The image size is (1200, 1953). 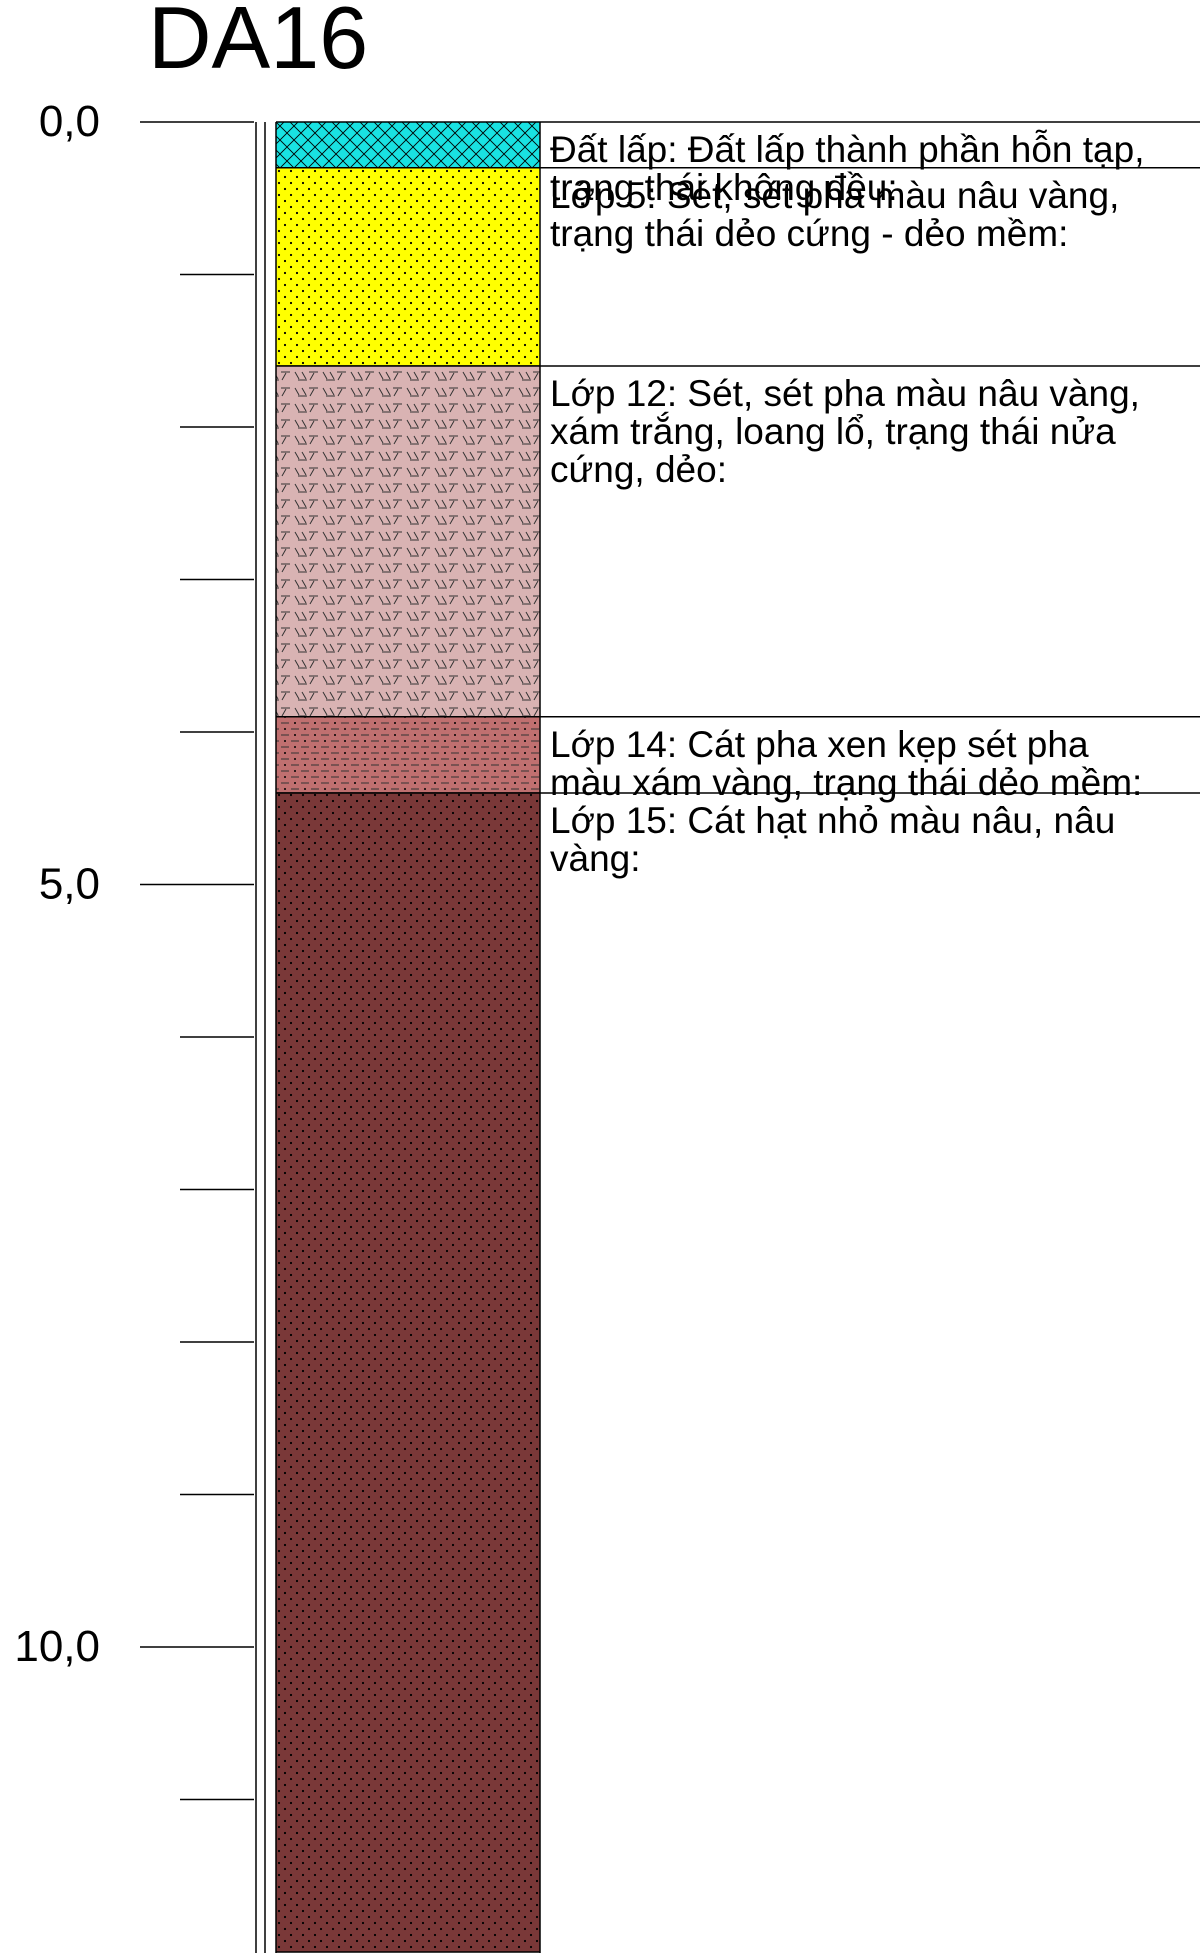 I want to click on description-line: Lớp 5: Sét, sét pha màu nâu vàng,, so click(x=834, y=195).